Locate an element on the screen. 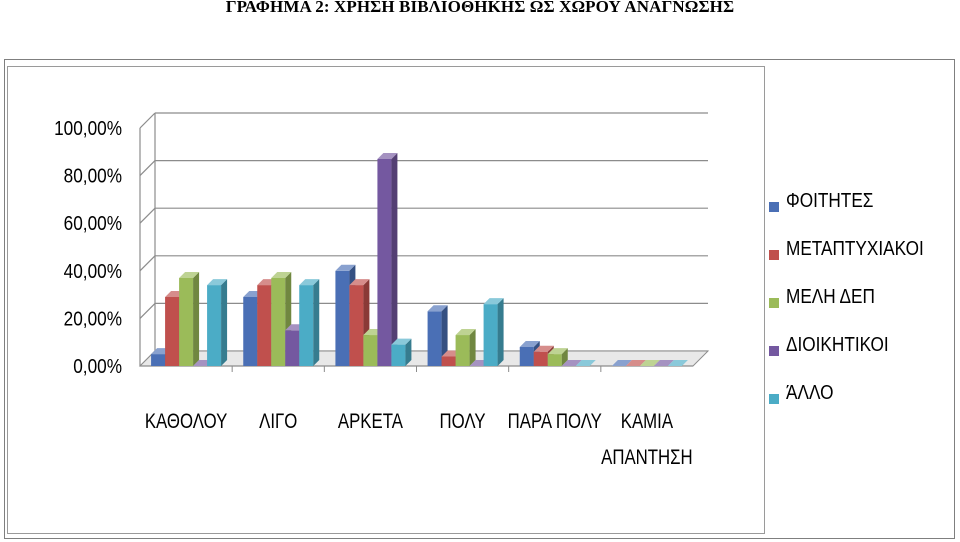 Image resolution: width=960 pixels, height=542 pixels. y-tick-label: 60,00% is located at coordinates (93, 223).